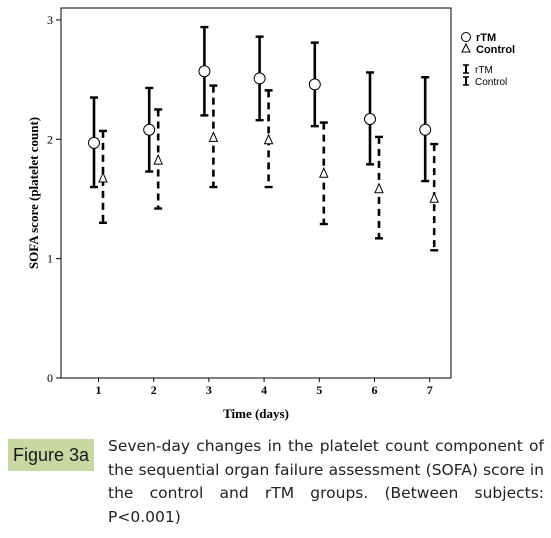  What do you see at coordinates (484, 70) in the screenshot?
I see `legend-line-label: rTM` at bounding box center [484, 70].